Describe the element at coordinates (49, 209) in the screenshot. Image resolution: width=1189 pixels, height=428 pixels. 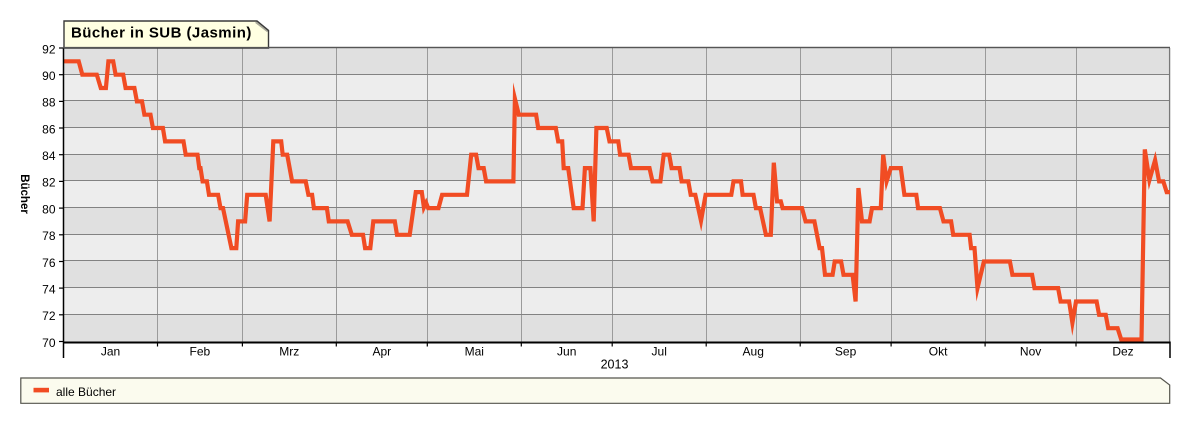
I see `svg-text: 80` at that location.